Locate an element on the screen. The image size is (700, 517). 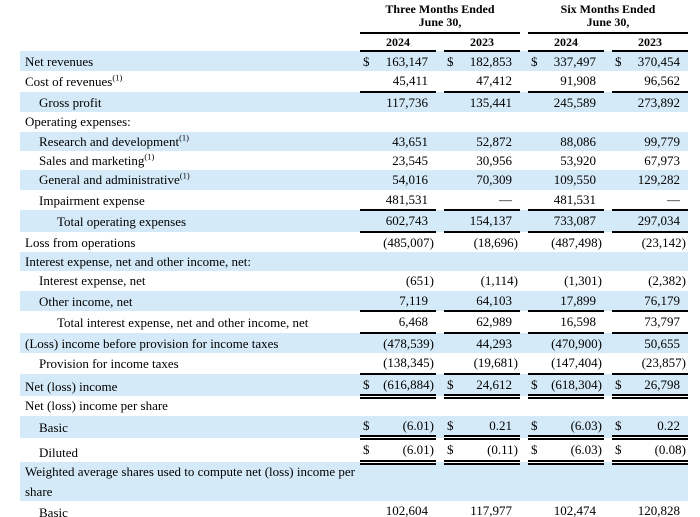
row-label: Gross profit is located at coordinates (190, 102).